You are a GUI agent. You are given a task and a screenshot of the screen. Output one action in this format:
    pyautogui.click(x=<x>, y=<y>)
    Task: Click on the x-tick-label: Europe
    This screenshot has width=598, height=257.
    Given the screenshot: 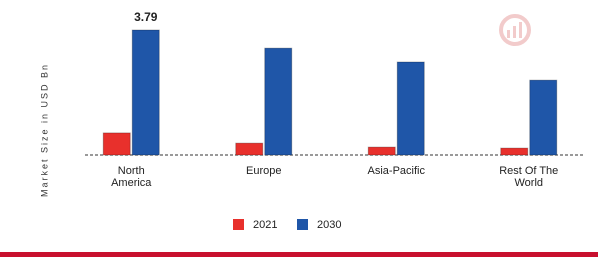 What is the action you would take?
    pyautogui.click(x=263, y=171)
    